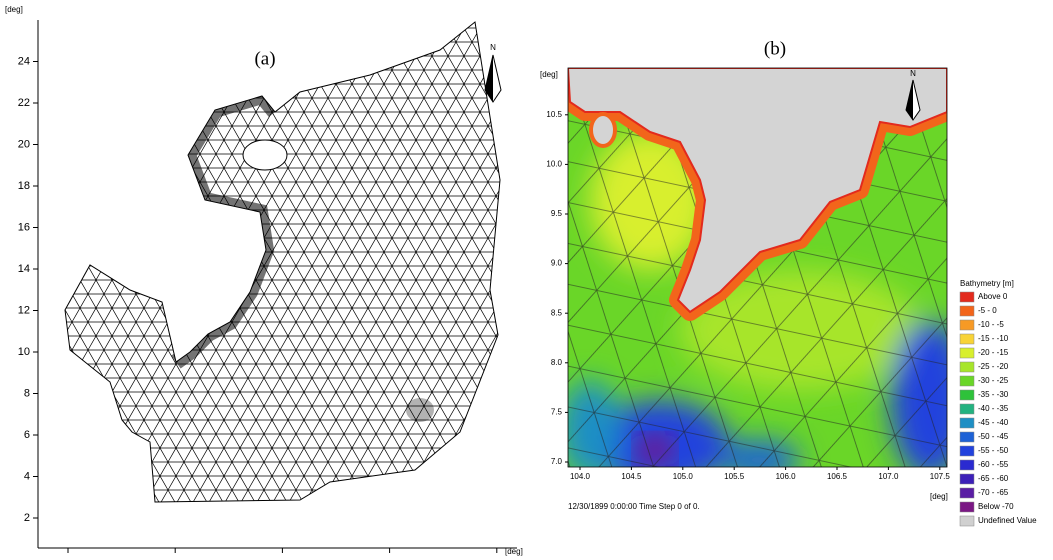 Image resolution: width=1053 pixels, height=560 pixels. I want to click on x-tick-label: 104.0, so click(580, 476).